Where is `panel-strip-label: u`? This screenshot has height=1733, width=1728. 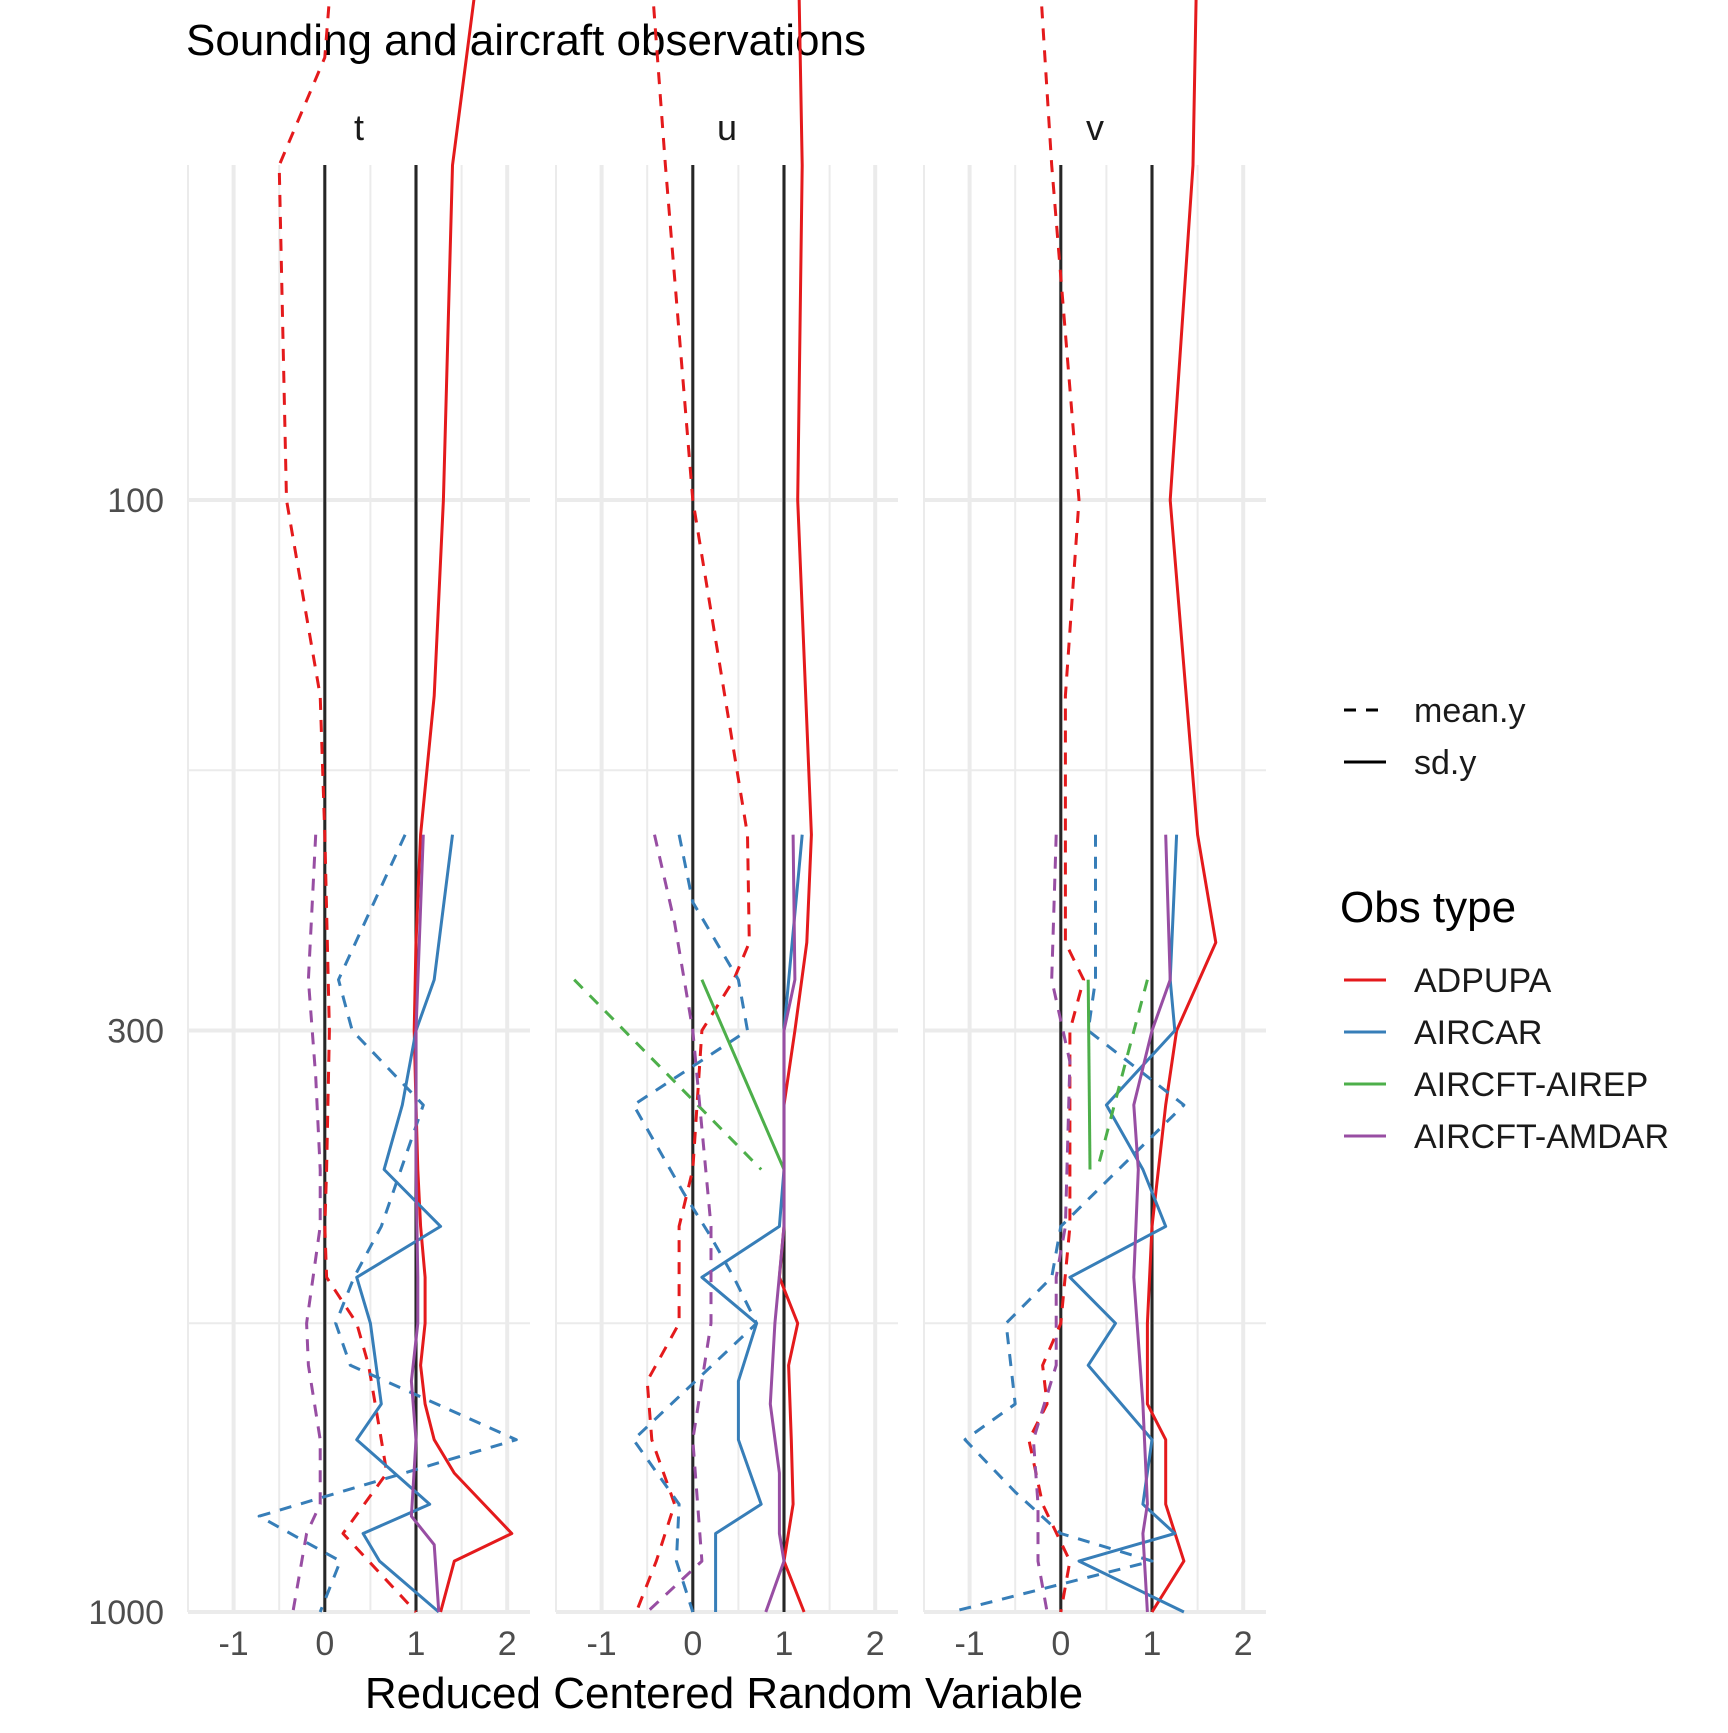
panel-strip-label: u is located at coordinates (727, 127).